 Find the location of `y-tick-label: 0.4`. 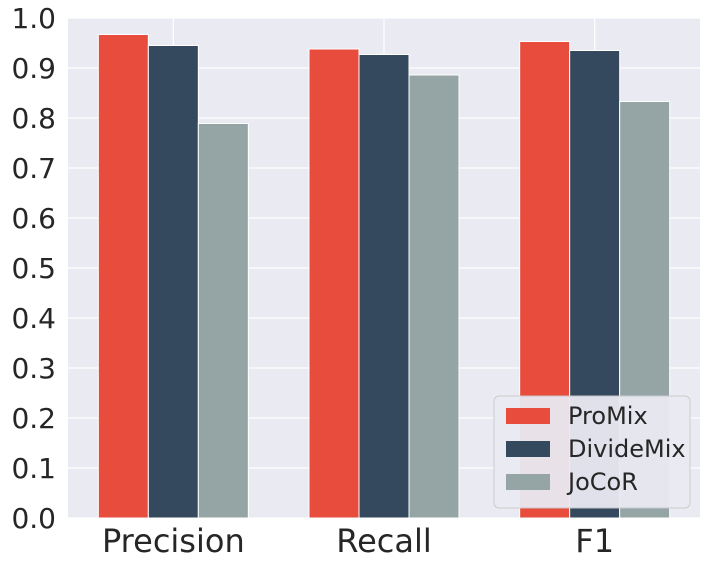

y-tick-label: 0.4 is located at coordinates (33, 318).